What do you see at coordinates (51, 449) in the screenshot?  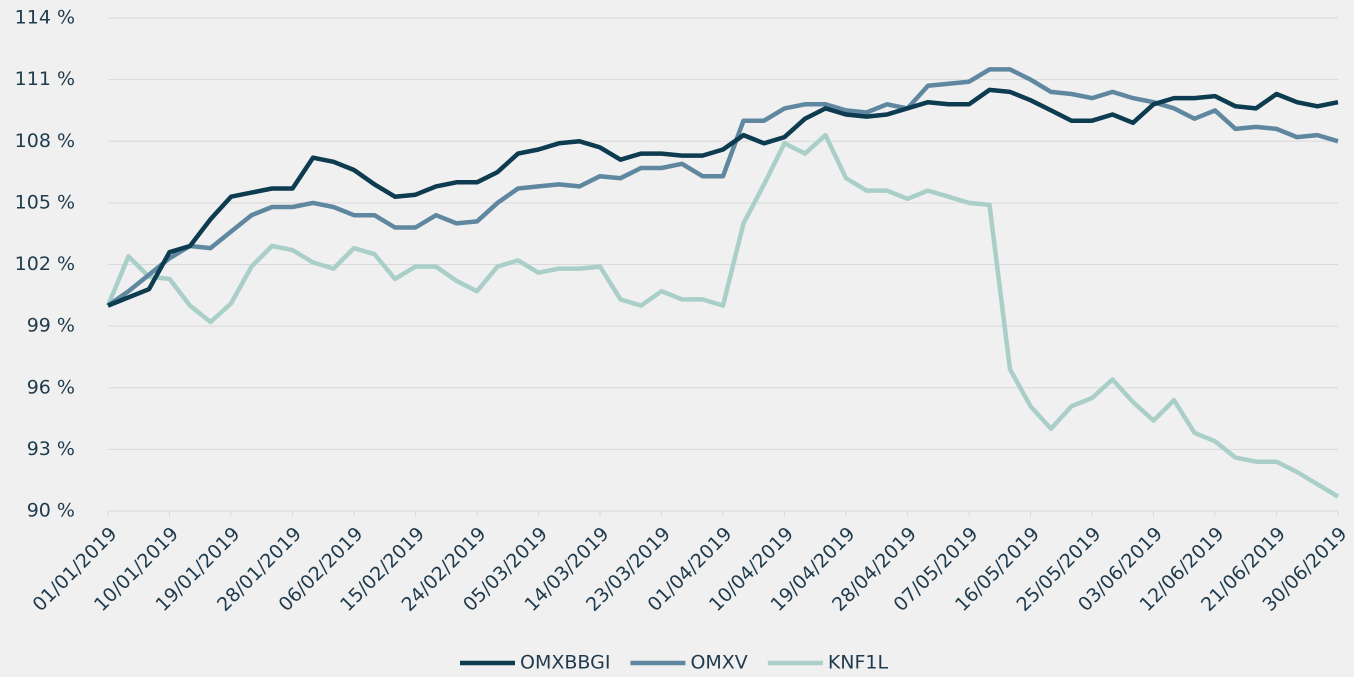 I see `y-tick-label: 93 %` at bounding box center [51, 449].